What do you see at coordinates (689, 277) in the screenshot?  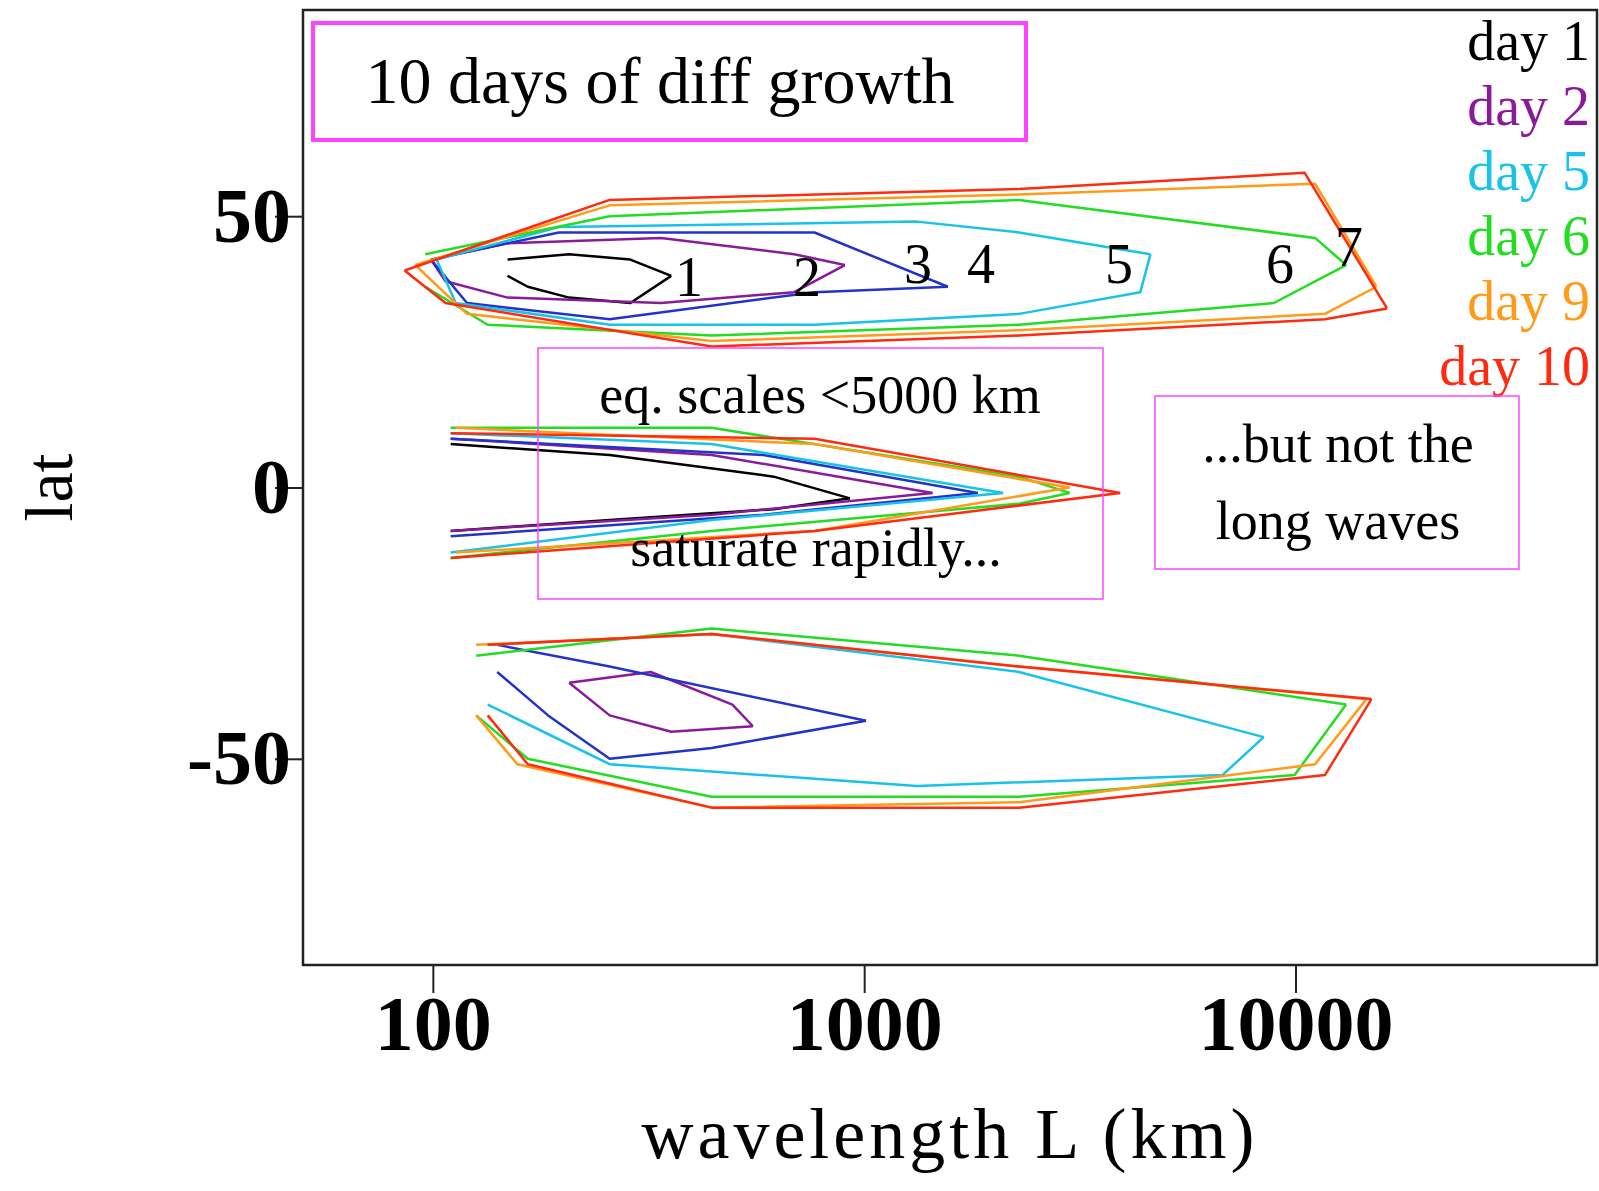 I see `annotation: 1` at bounding box center [689, 277].